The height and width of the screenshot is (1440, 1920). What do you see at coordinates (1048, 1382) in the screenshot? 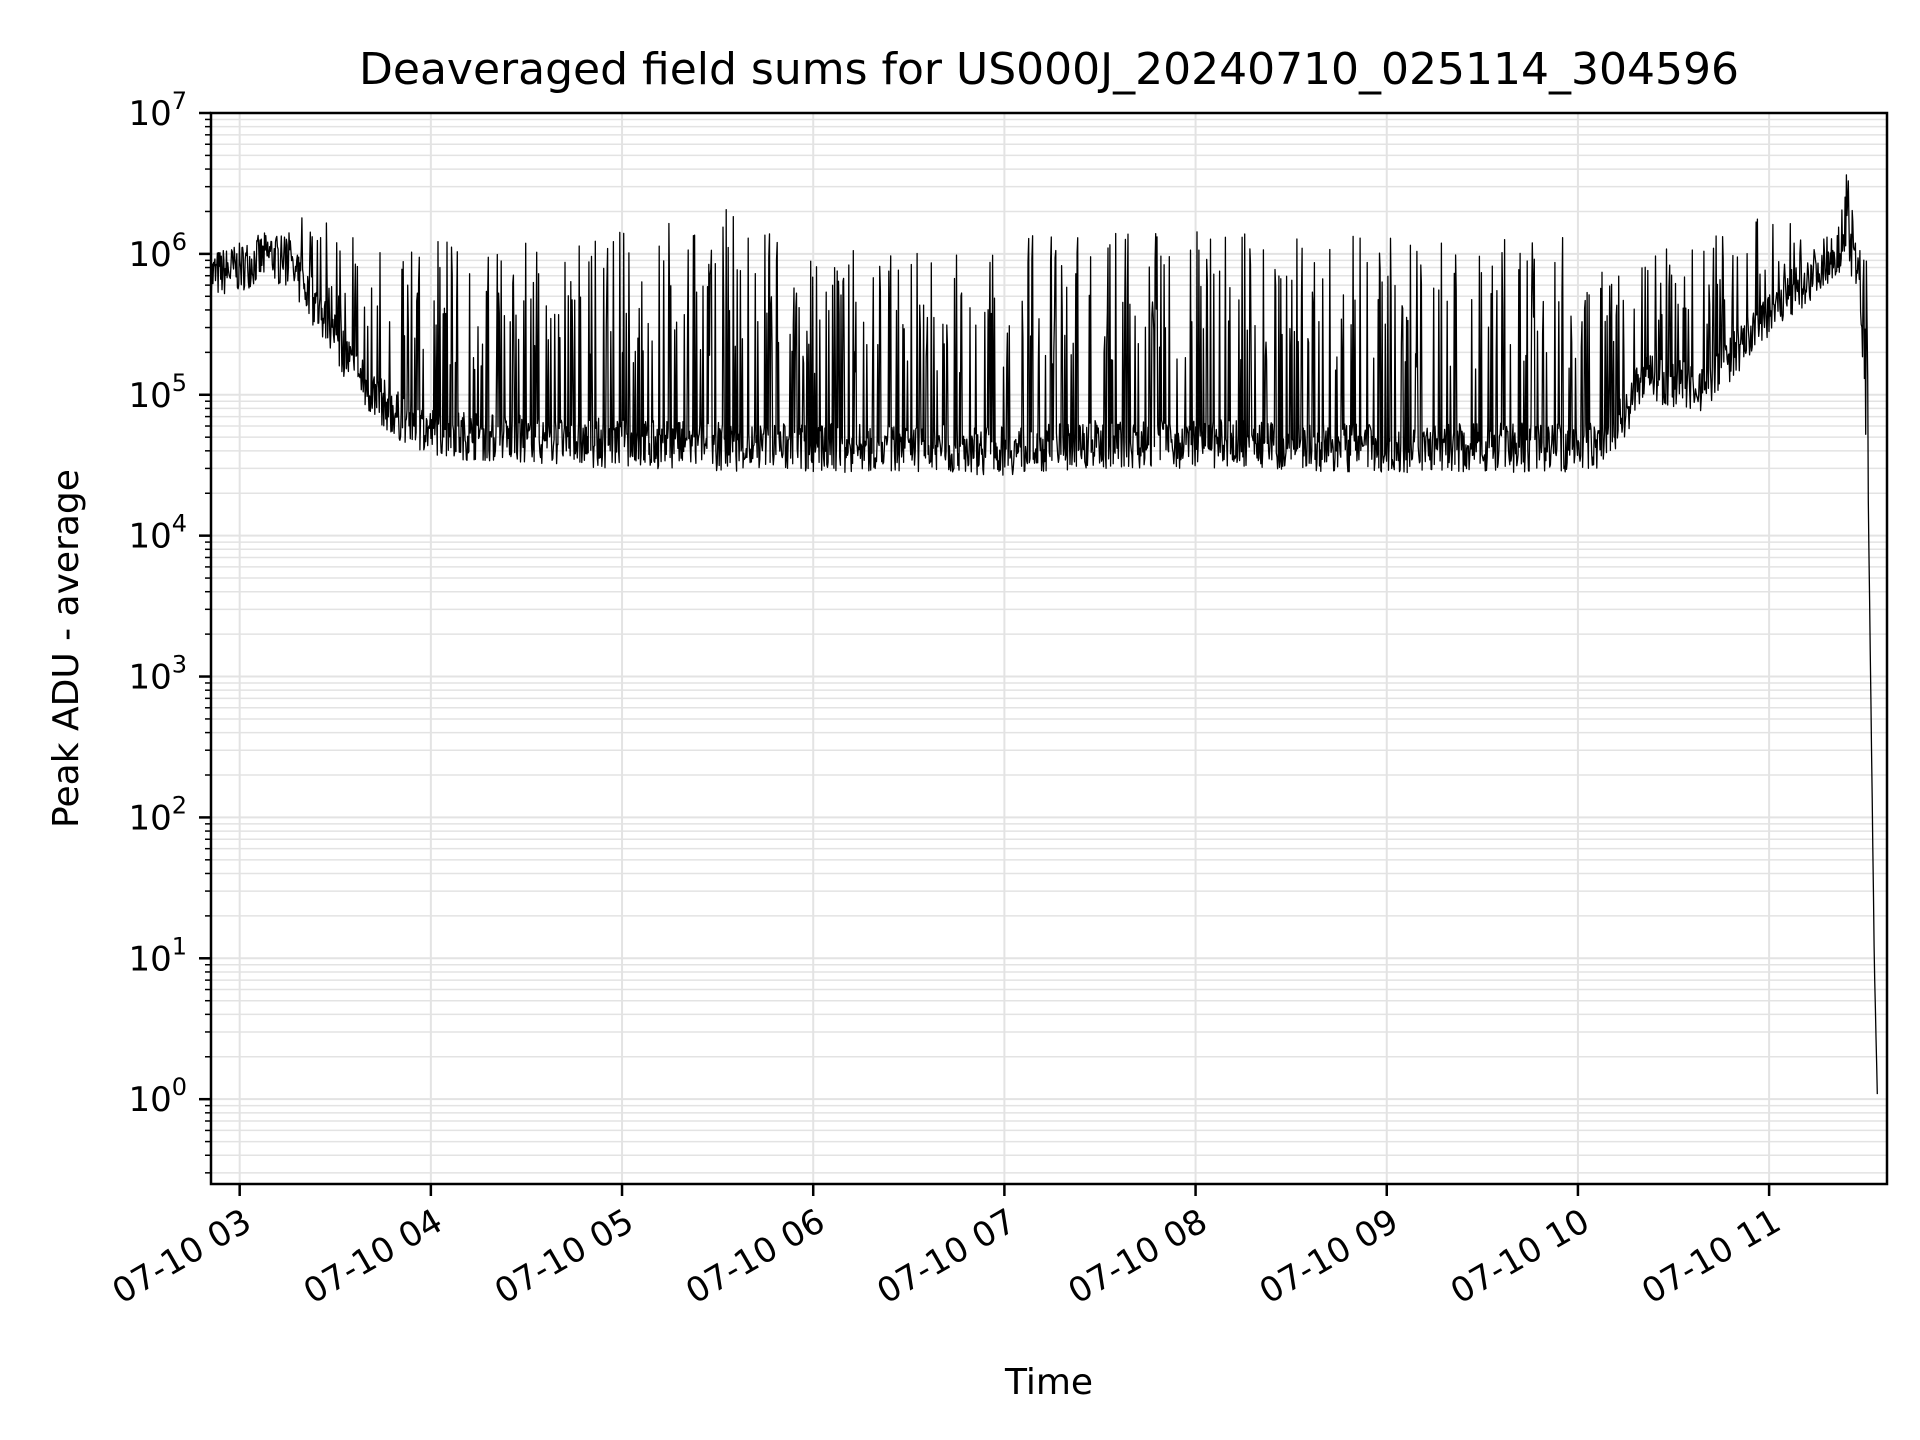
I see `x-axis-label: Time` at bounding box center [1048, 1382].